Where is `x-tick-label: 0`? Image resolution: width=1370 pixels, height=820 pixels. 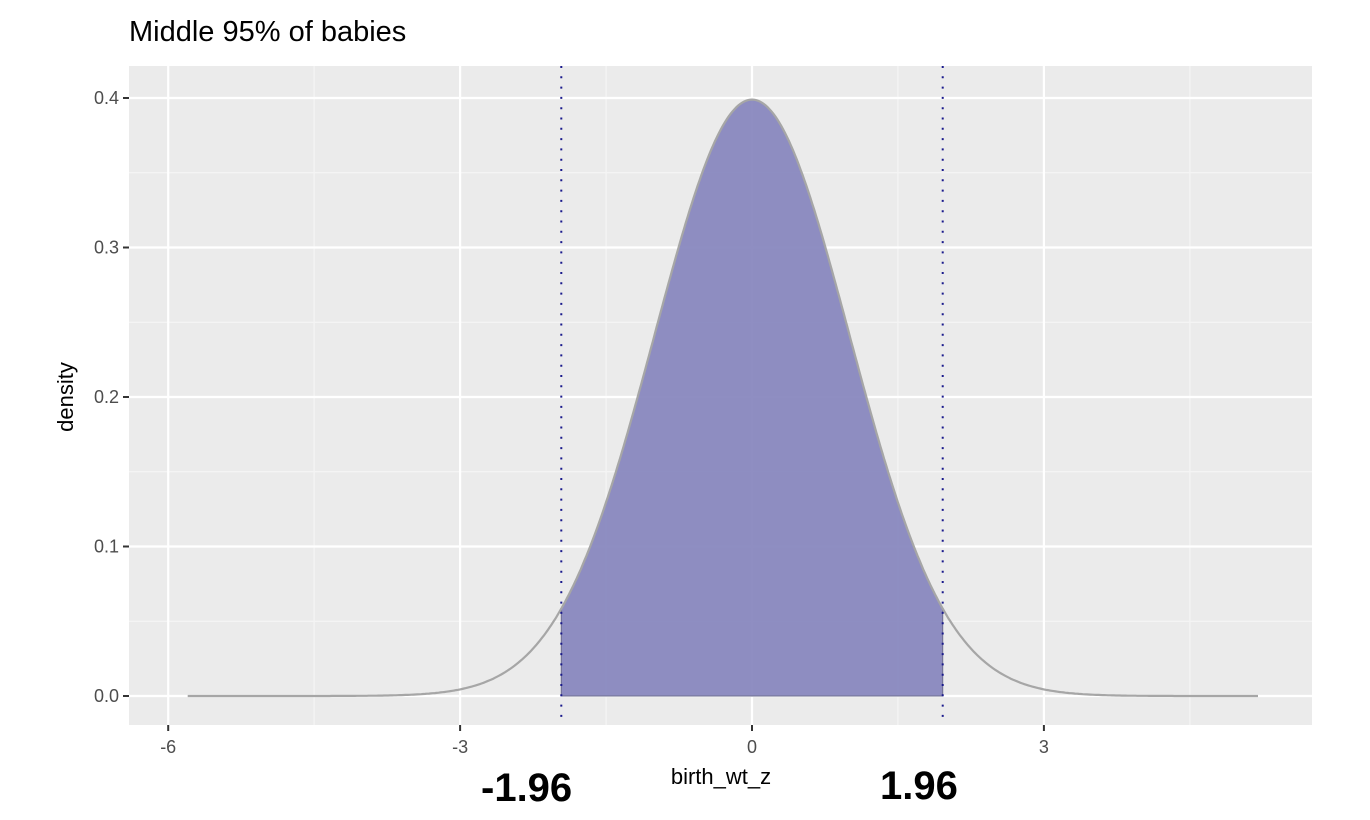
x-tick-label: 0 is located at coordinates (752, 747).